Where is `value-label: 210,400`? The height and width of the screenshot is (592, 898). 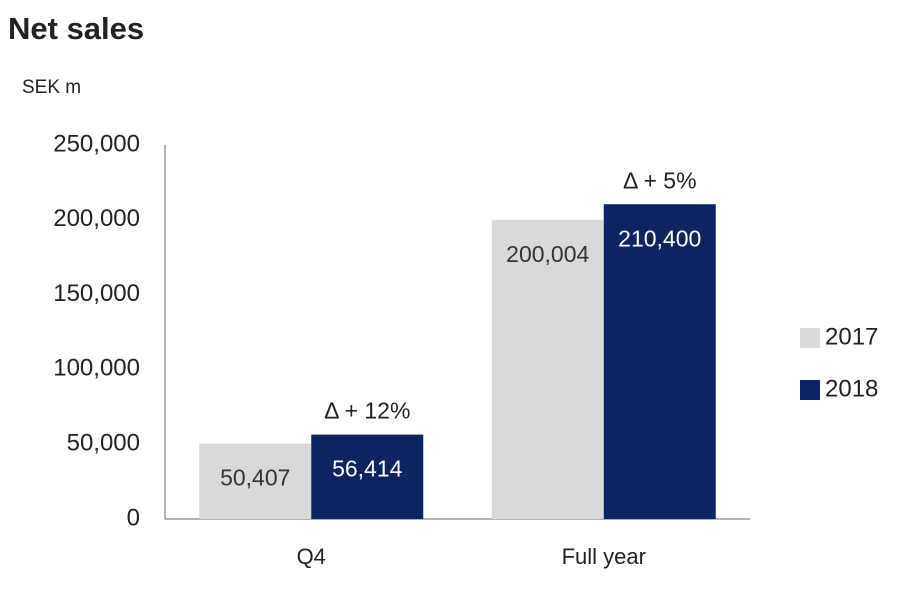
value-label: 210,400 is located at coordinates (659, 238).